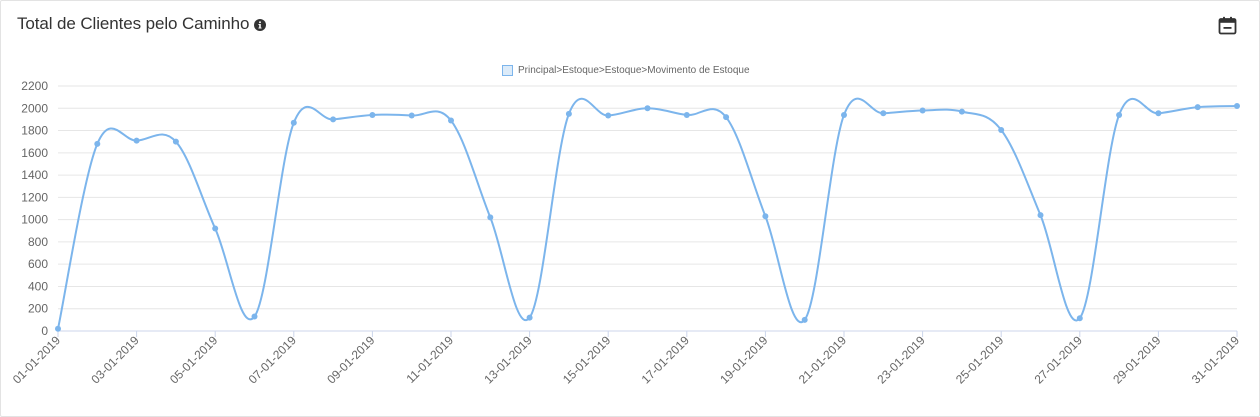 Image resolution: width=1260 pixels, height=417 pixels. What do you see at coordinates (901, 360) in the screenshot?
I see `x-tick-label: 23-01-2019` at bounding box center [901, 360].